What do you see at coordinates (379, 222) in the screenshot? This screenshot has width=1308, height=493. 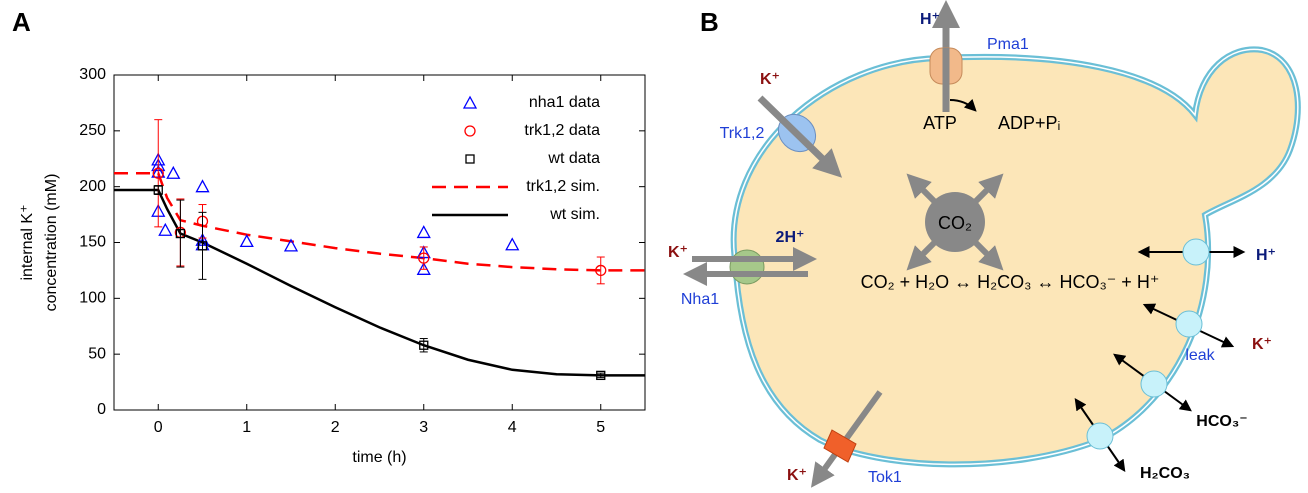 I see `series-line` at bounding box center [379, 222].